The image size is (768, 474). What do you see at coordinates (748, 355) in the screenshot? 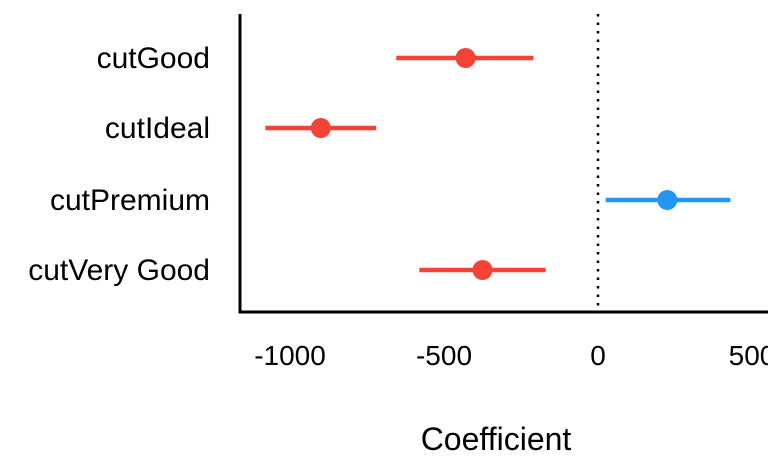
I see `x-tick-label: 500` at bounding box center [748, 355].